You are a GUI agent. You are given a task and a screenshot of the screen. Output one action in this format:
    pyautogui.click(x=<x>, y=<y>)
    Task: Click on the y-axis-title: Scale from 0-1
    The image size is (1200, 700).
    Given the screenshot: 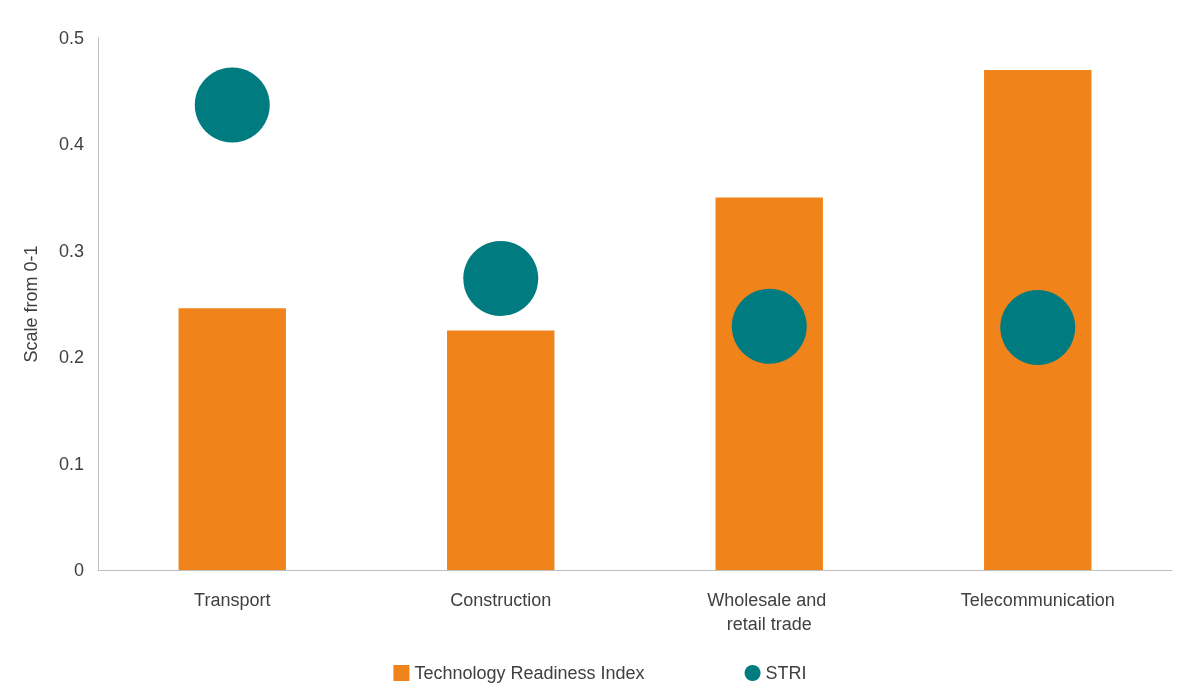 What is the action you would take?
    pyautogui.click(x=31, y=304)
    